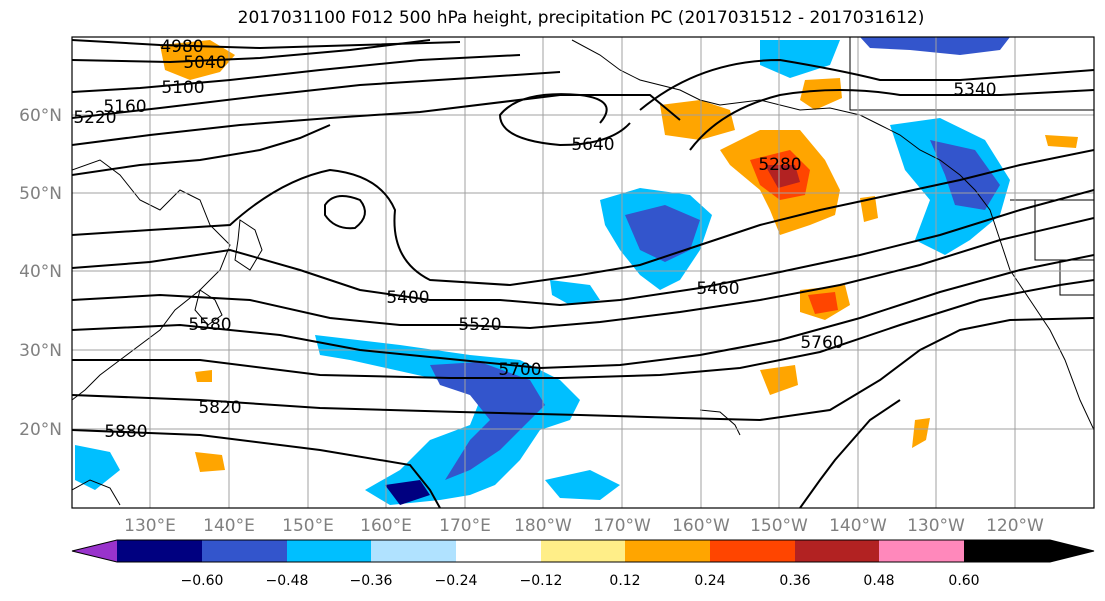 Image resolution: width=1105 pixels, height=601 pixels. What do you see at coordinates (287, 581) in the screenshot?
I see `colorbar-label: −0.48` at bounding box center [287, 581].